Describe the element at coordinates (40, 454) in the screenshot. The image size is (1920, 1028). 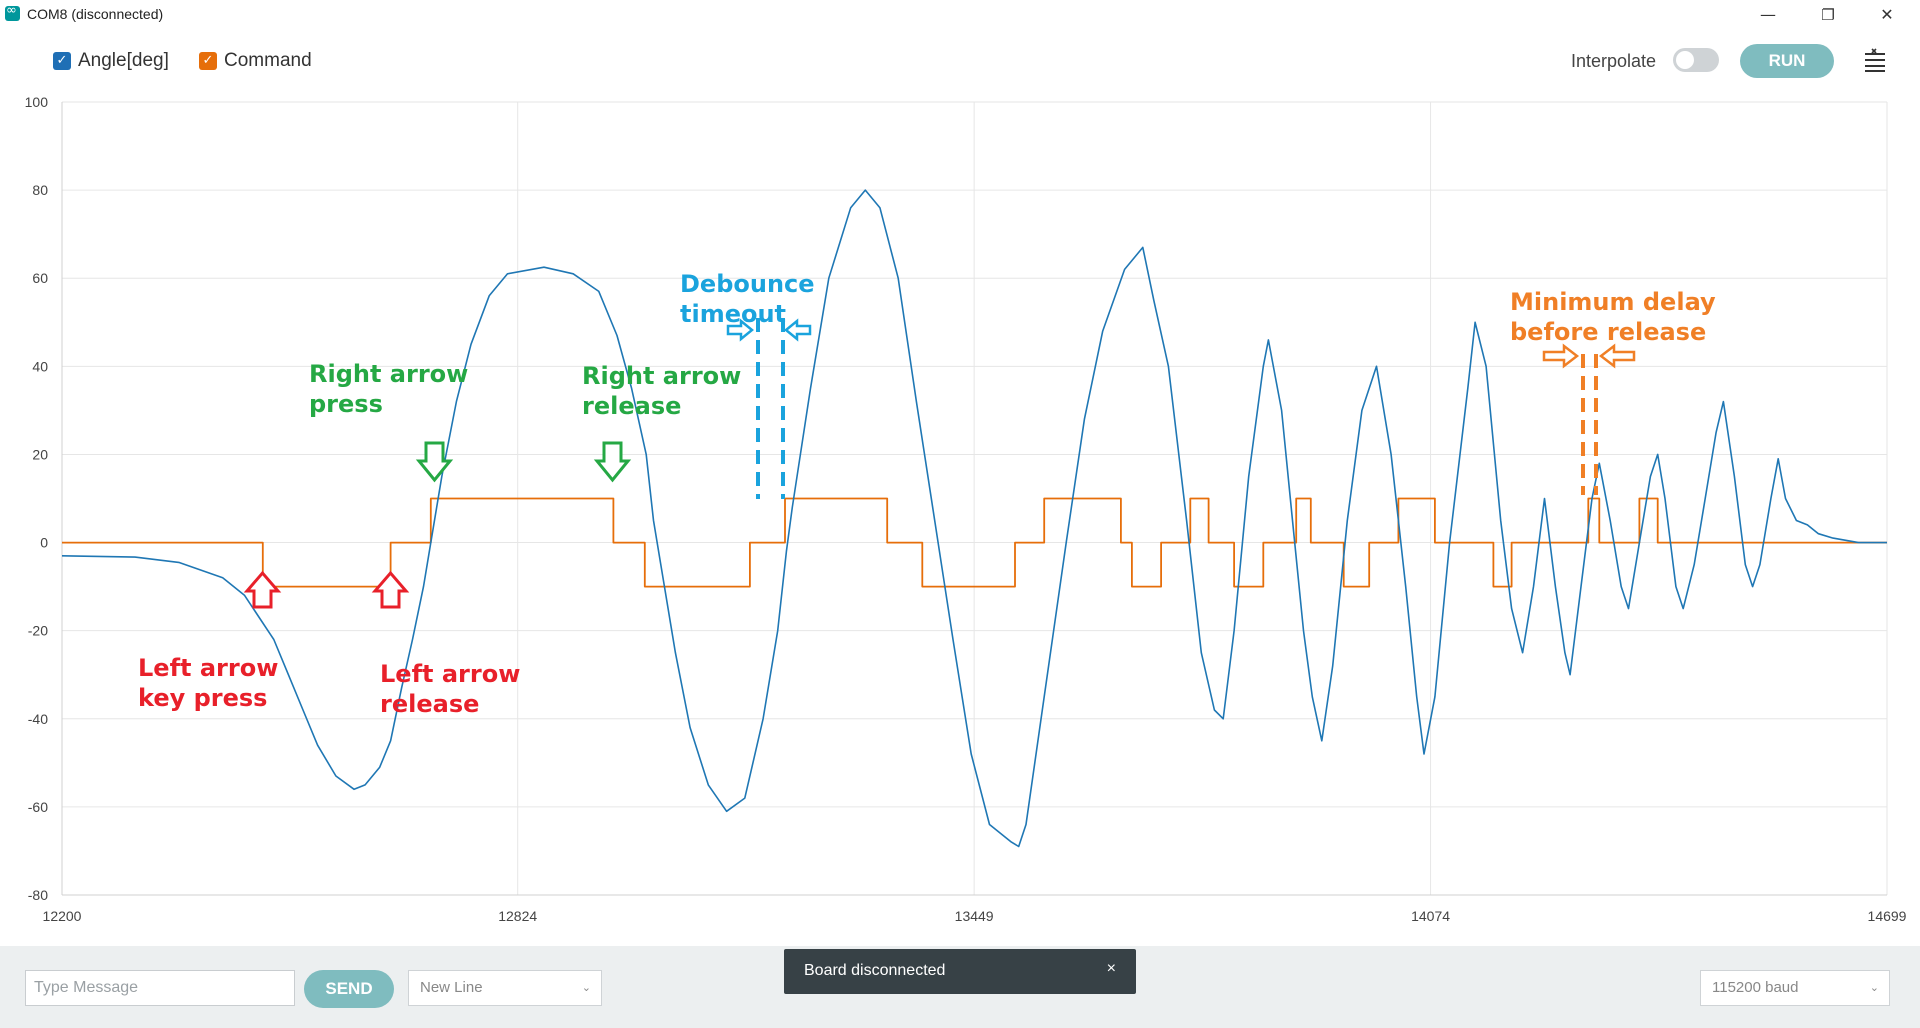
I see `y-tick-label: 20` at that location.